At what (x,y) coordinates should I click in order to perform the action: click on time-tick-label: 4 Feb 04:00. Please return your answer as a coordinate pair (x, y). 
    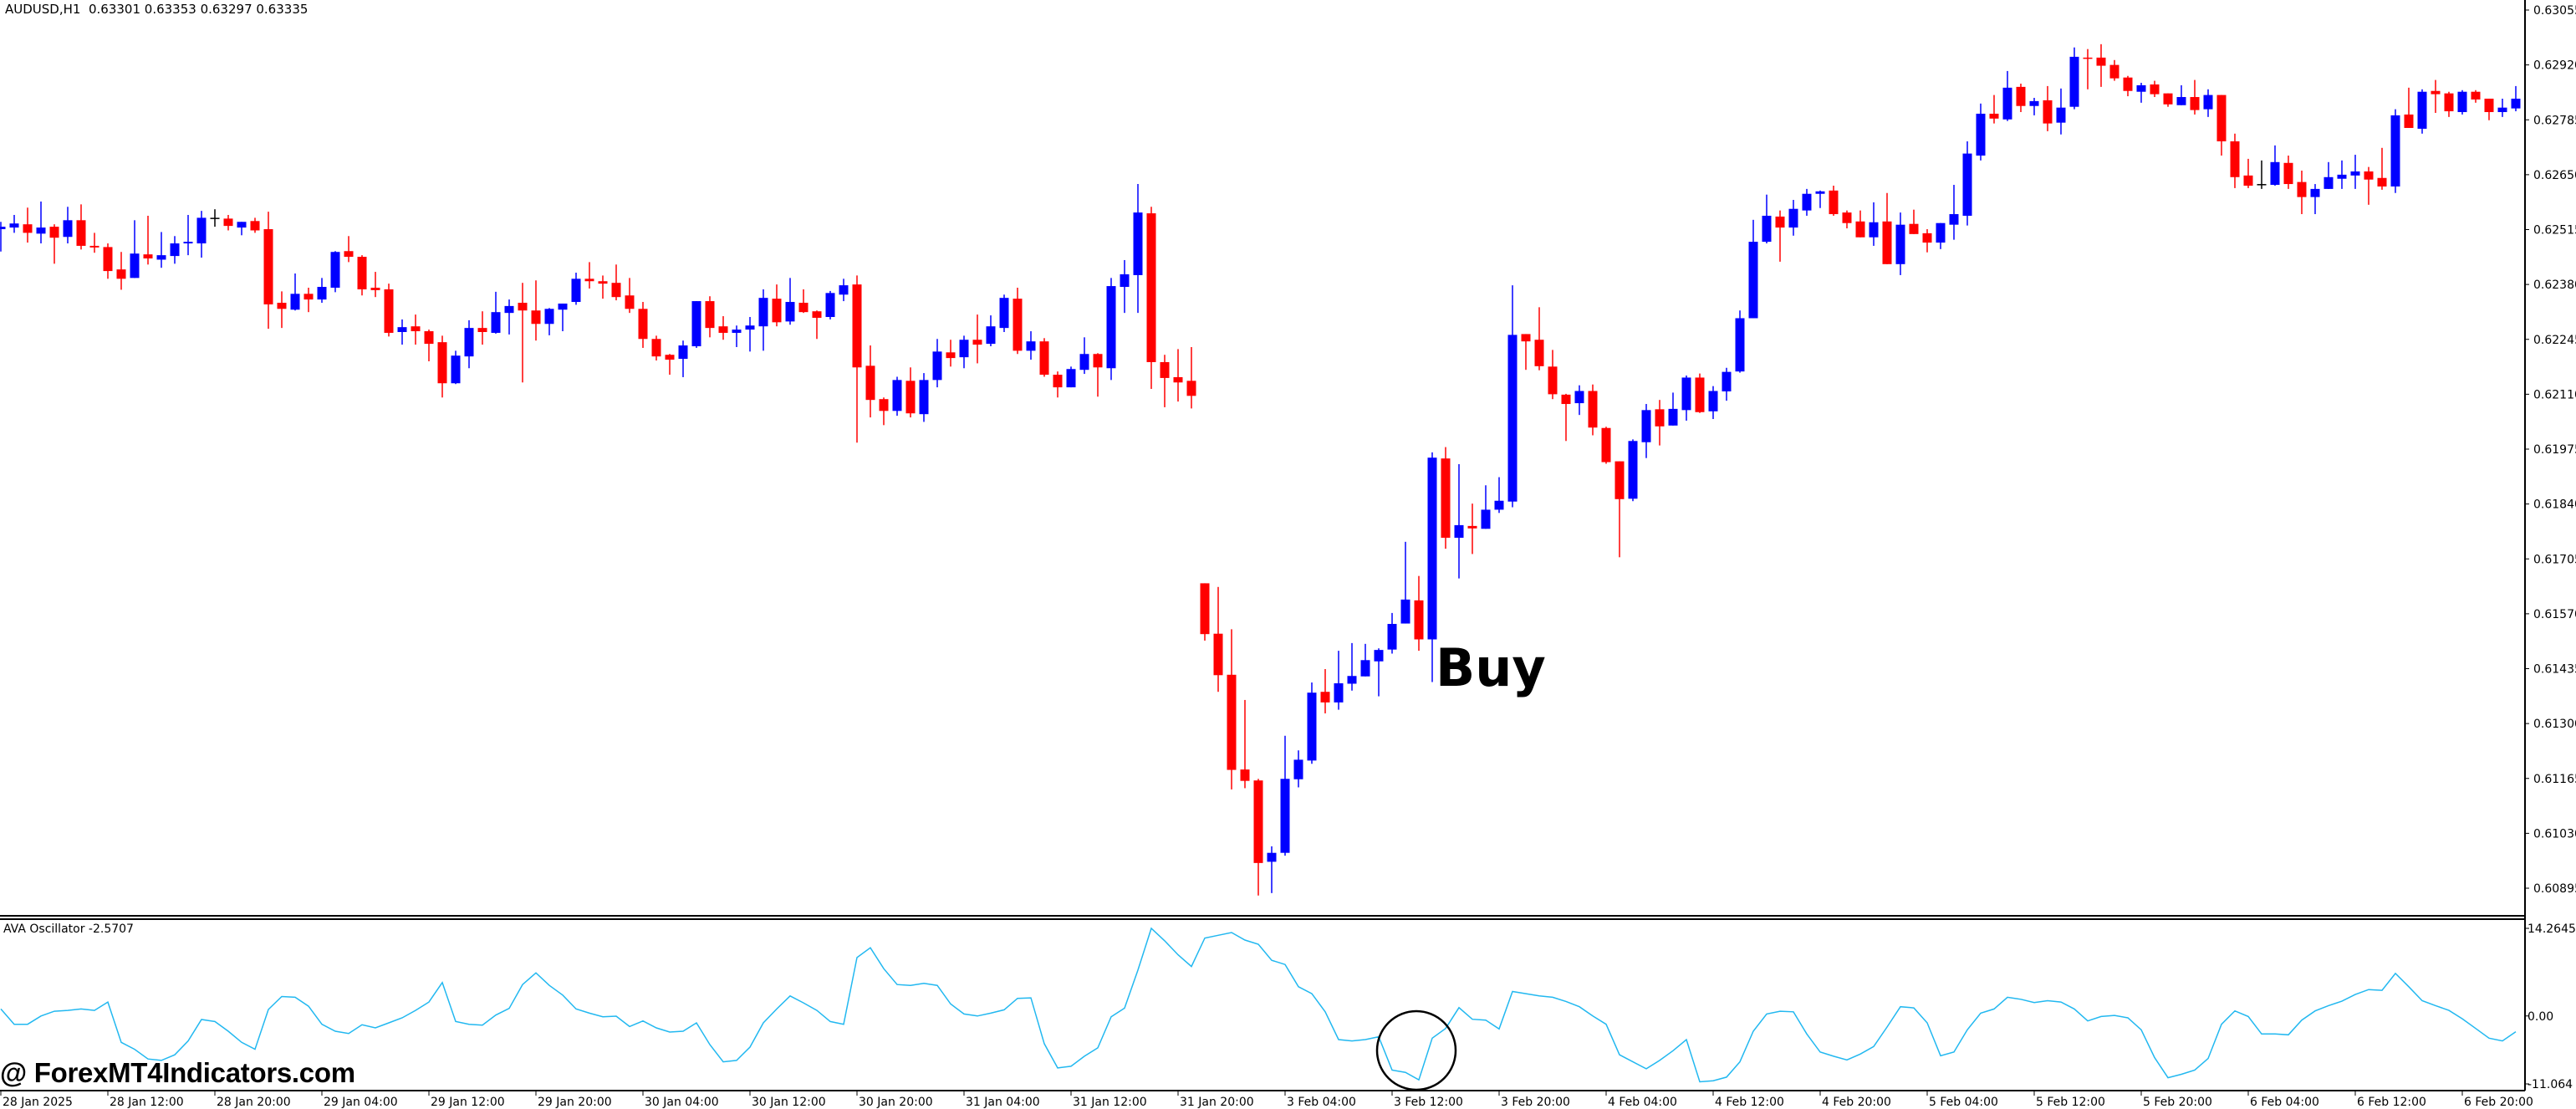
    Looking at the image, I should click on (1643, 1103).